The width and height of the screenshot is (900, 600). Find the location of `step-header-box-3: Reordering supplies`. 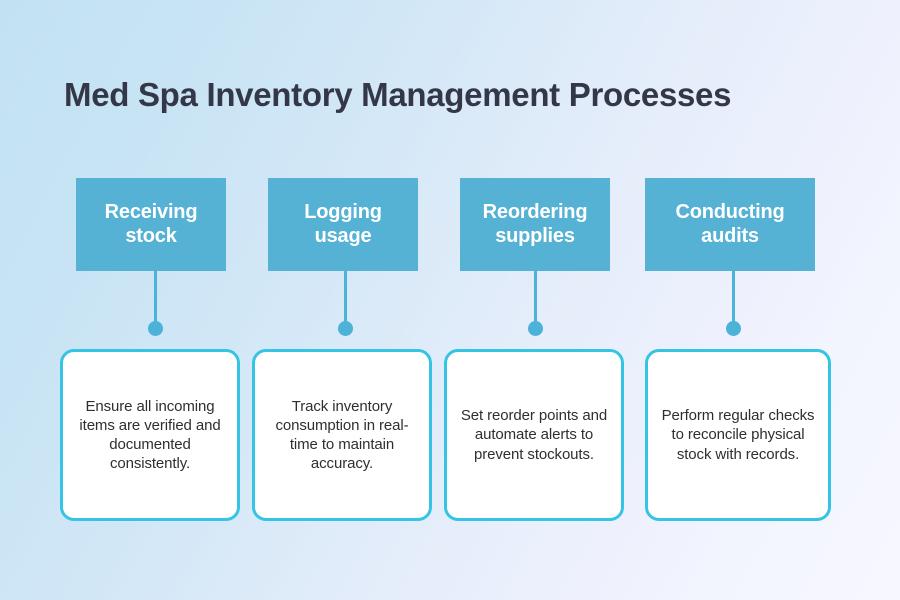

step-header-box-3: Reordering supplies is located at coordinates (535, 224).